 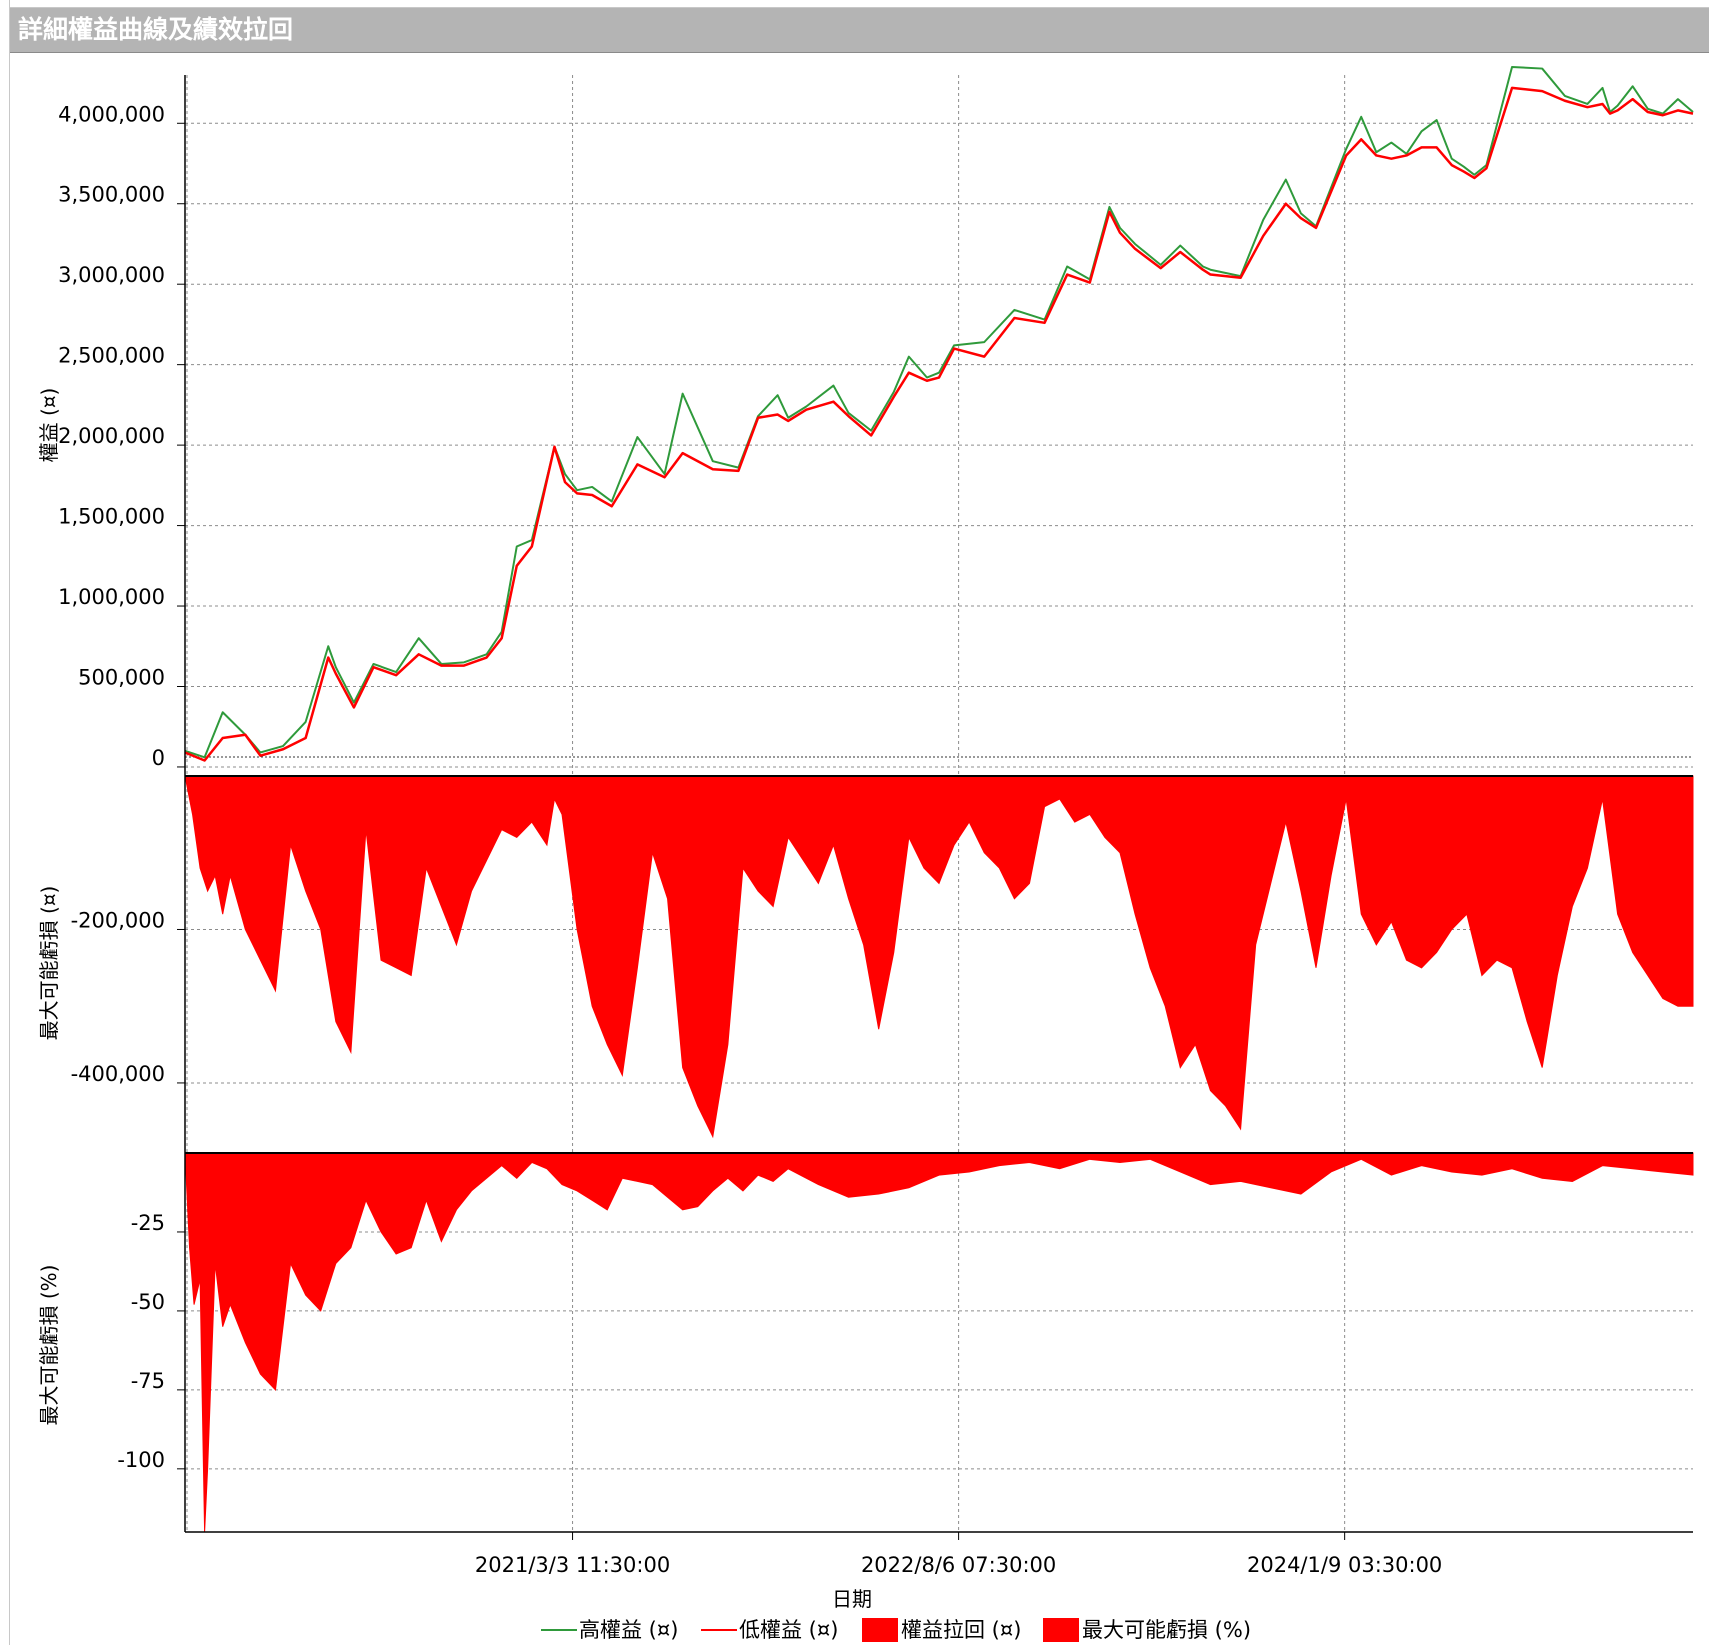 What do you see at coordinates (49, 425) in the screenshot?
I see `panel1-ylabel: 權益 (¤)` at bounding box center [49, 425].